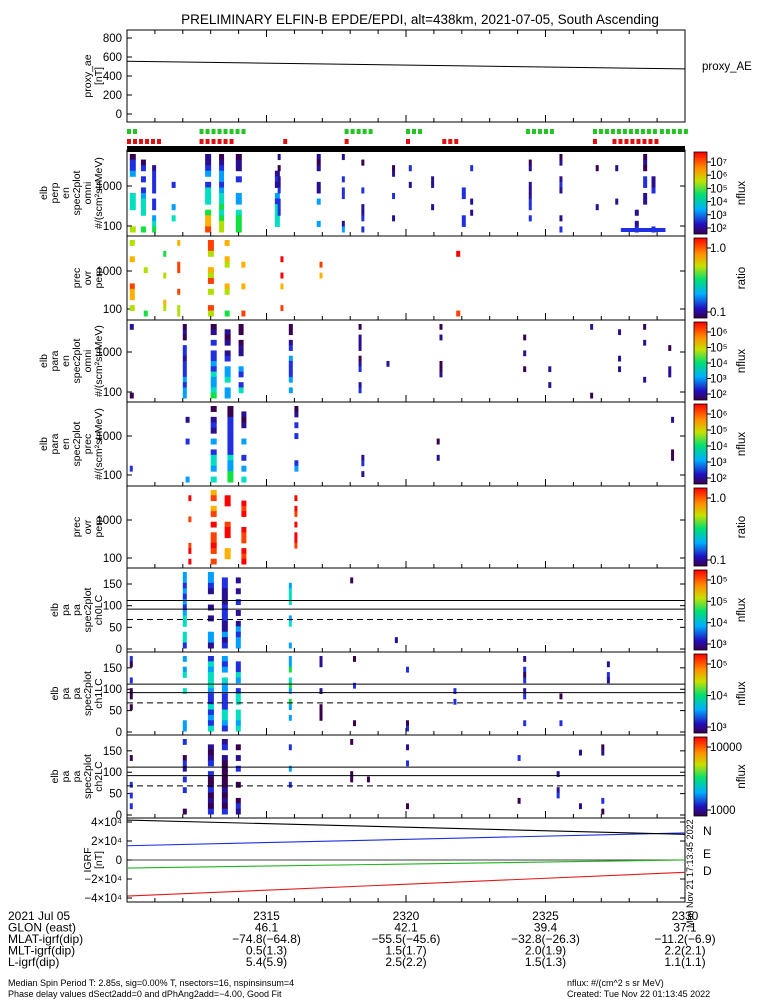  What do you see at coordinates (266, 916) in the screenshot?
I see `x-ticklabel: 2315` at bounding box center [266, 916].